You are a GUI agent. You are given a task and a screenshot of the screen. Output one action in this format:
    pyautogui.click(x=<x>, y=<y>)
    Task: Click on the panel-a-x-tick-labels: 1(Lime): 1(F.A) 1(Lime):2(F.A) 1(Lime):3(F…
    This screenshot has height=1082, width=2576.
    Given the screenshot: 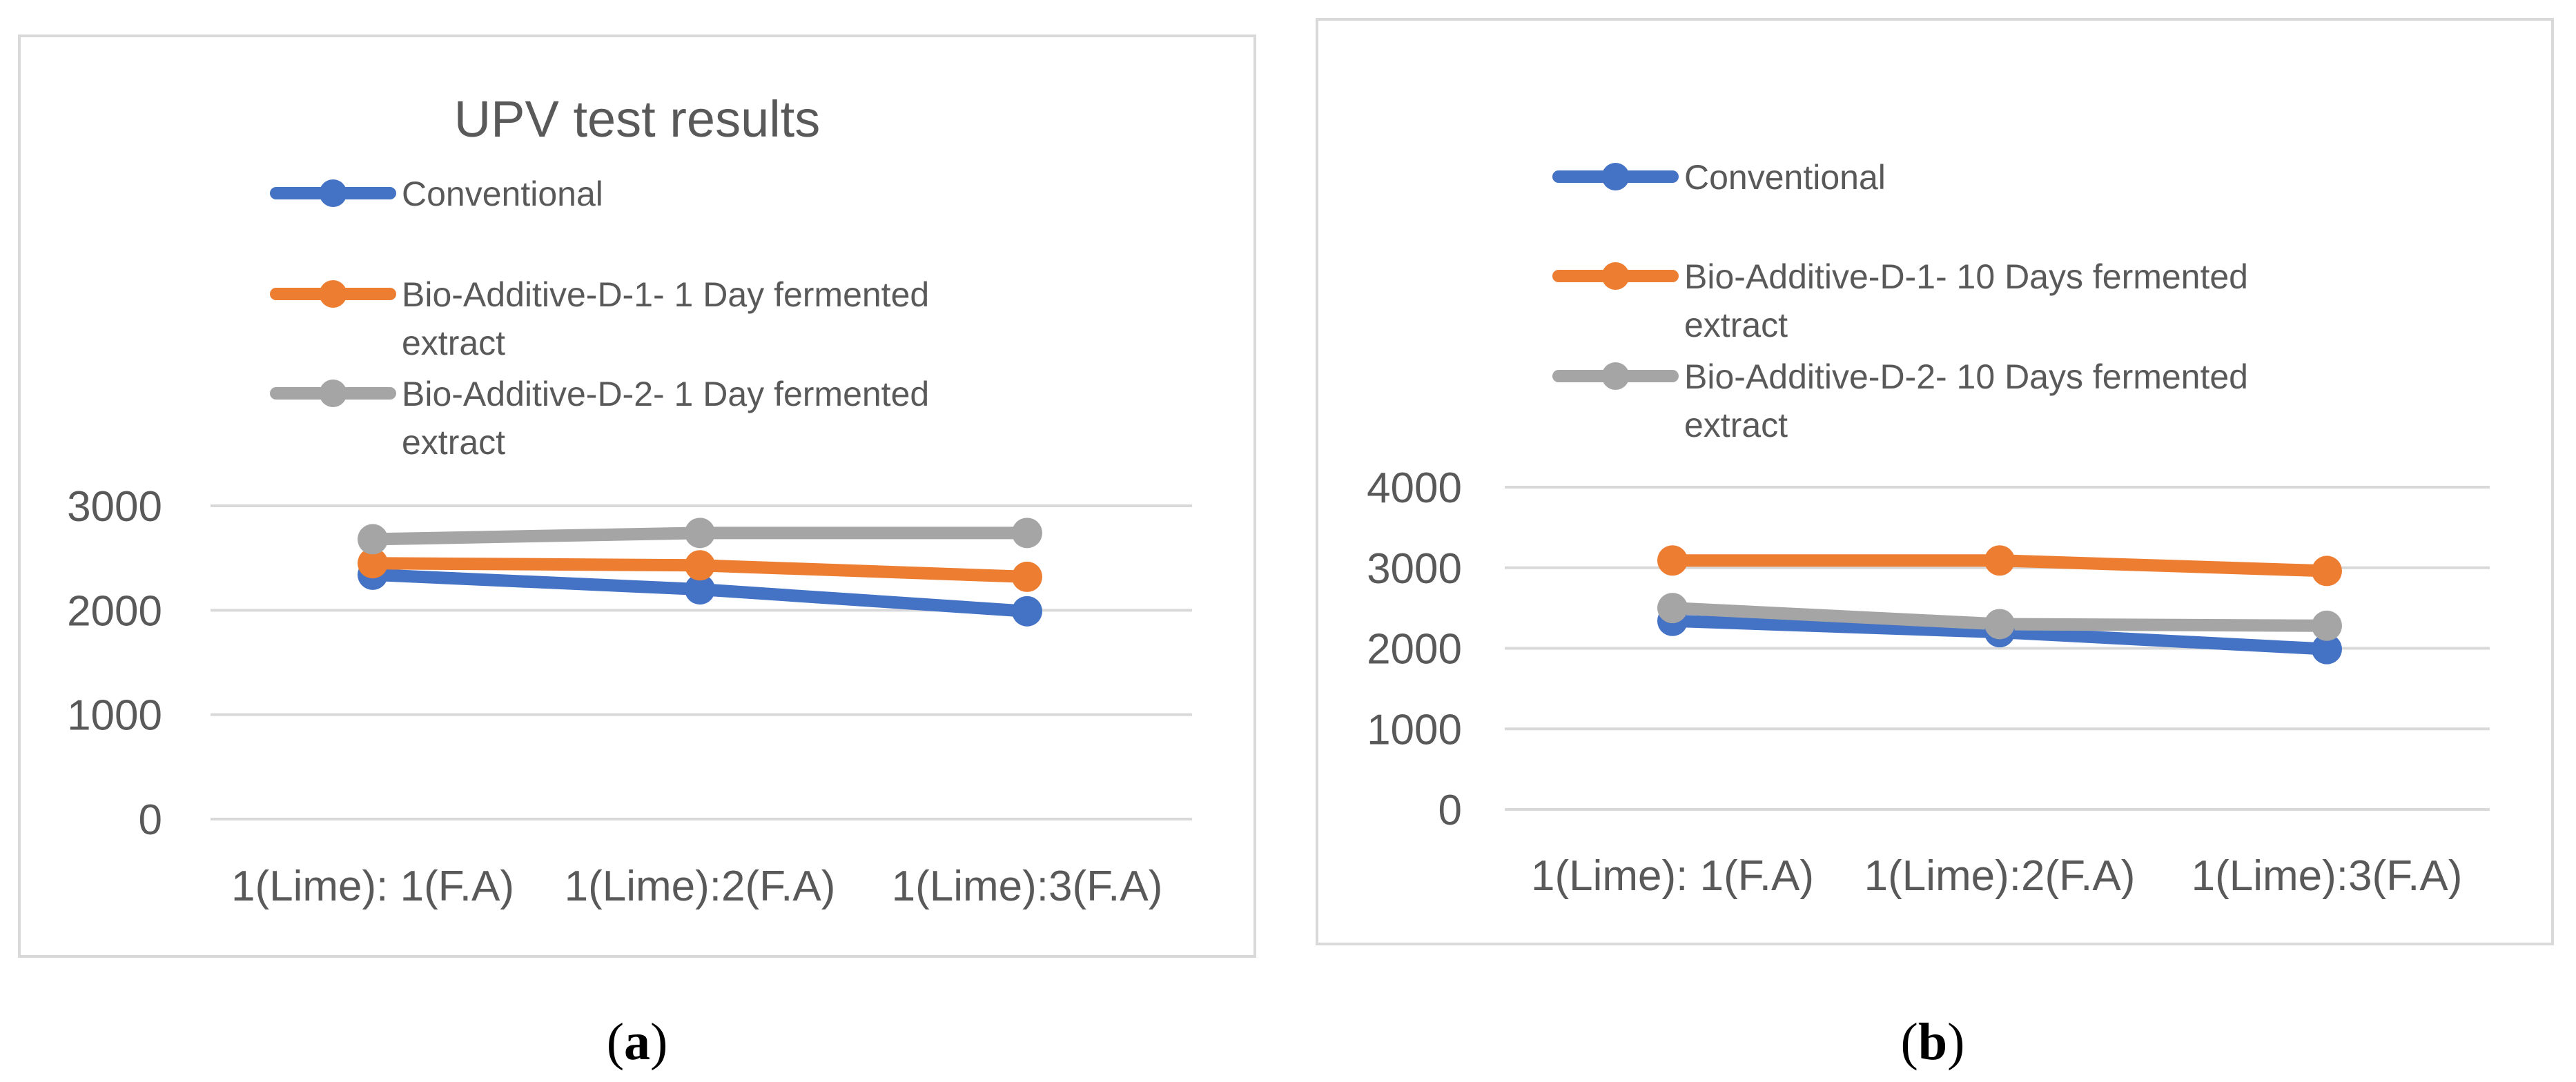 What is the action you would take?
    pyautogui.click(x=696, y=886)
    